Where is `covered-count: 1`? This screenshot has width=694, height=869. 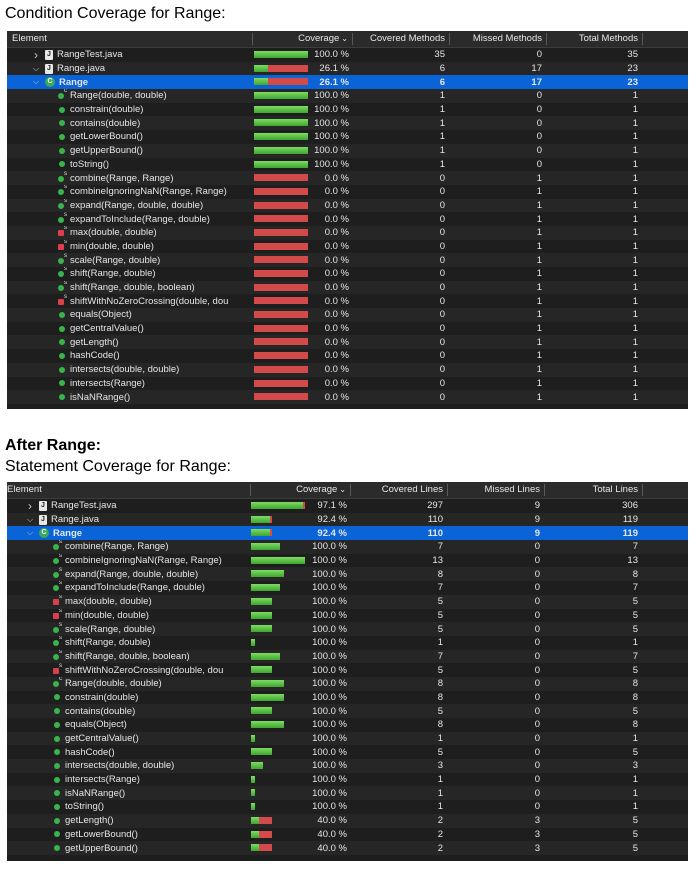 covered-count: 1 is located at coordinates (442, 151).